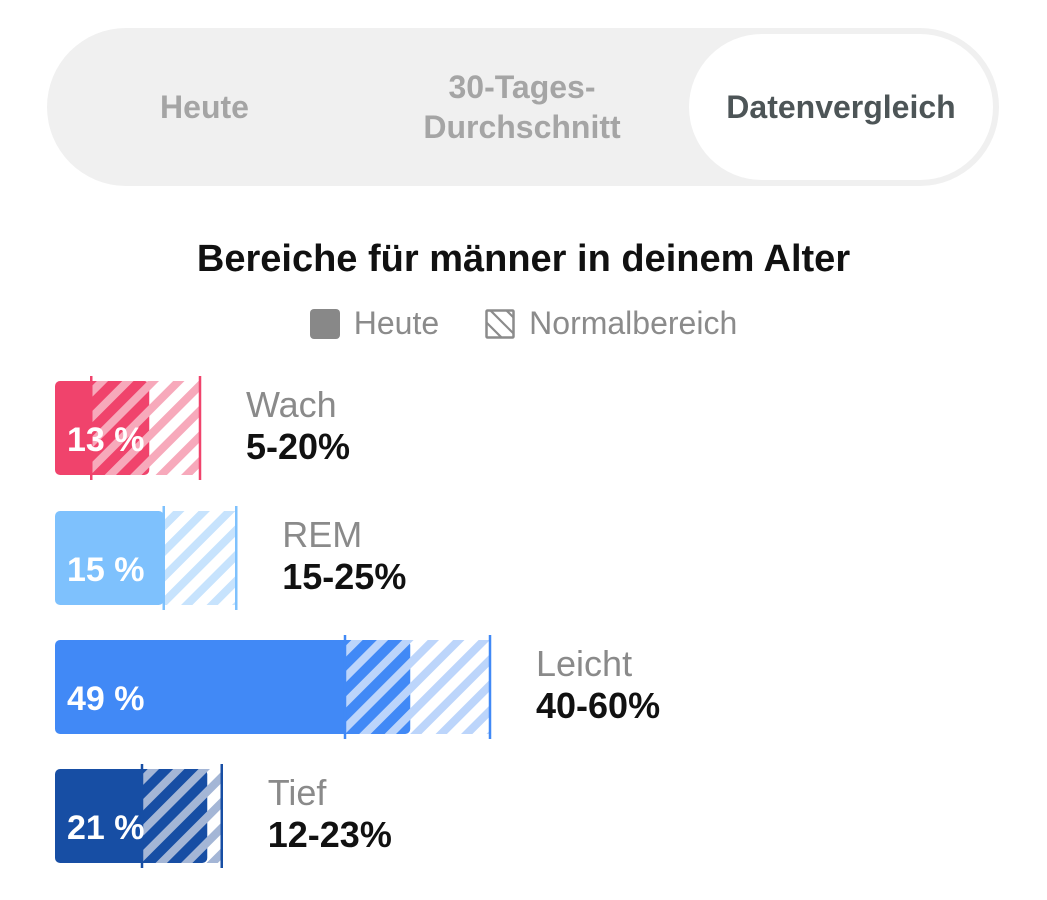 This screenshot has width=1047, height=900. Describe the element at coordinates (523, 816) in the screenshot. I see `stage-row-tief: 21 % Tief 12-23%` at that location.